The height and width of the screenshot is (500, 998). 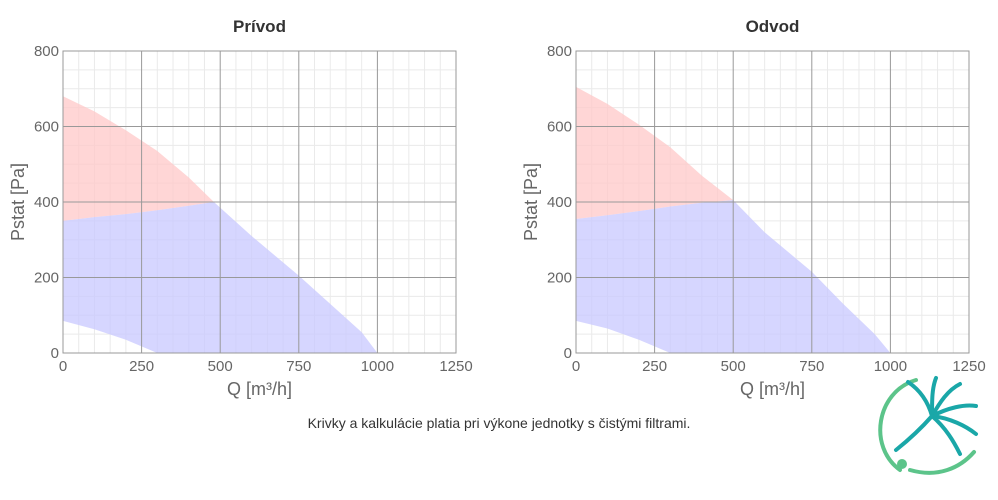 I want to click on fan-logo-icon, so click(x=928, y=425).